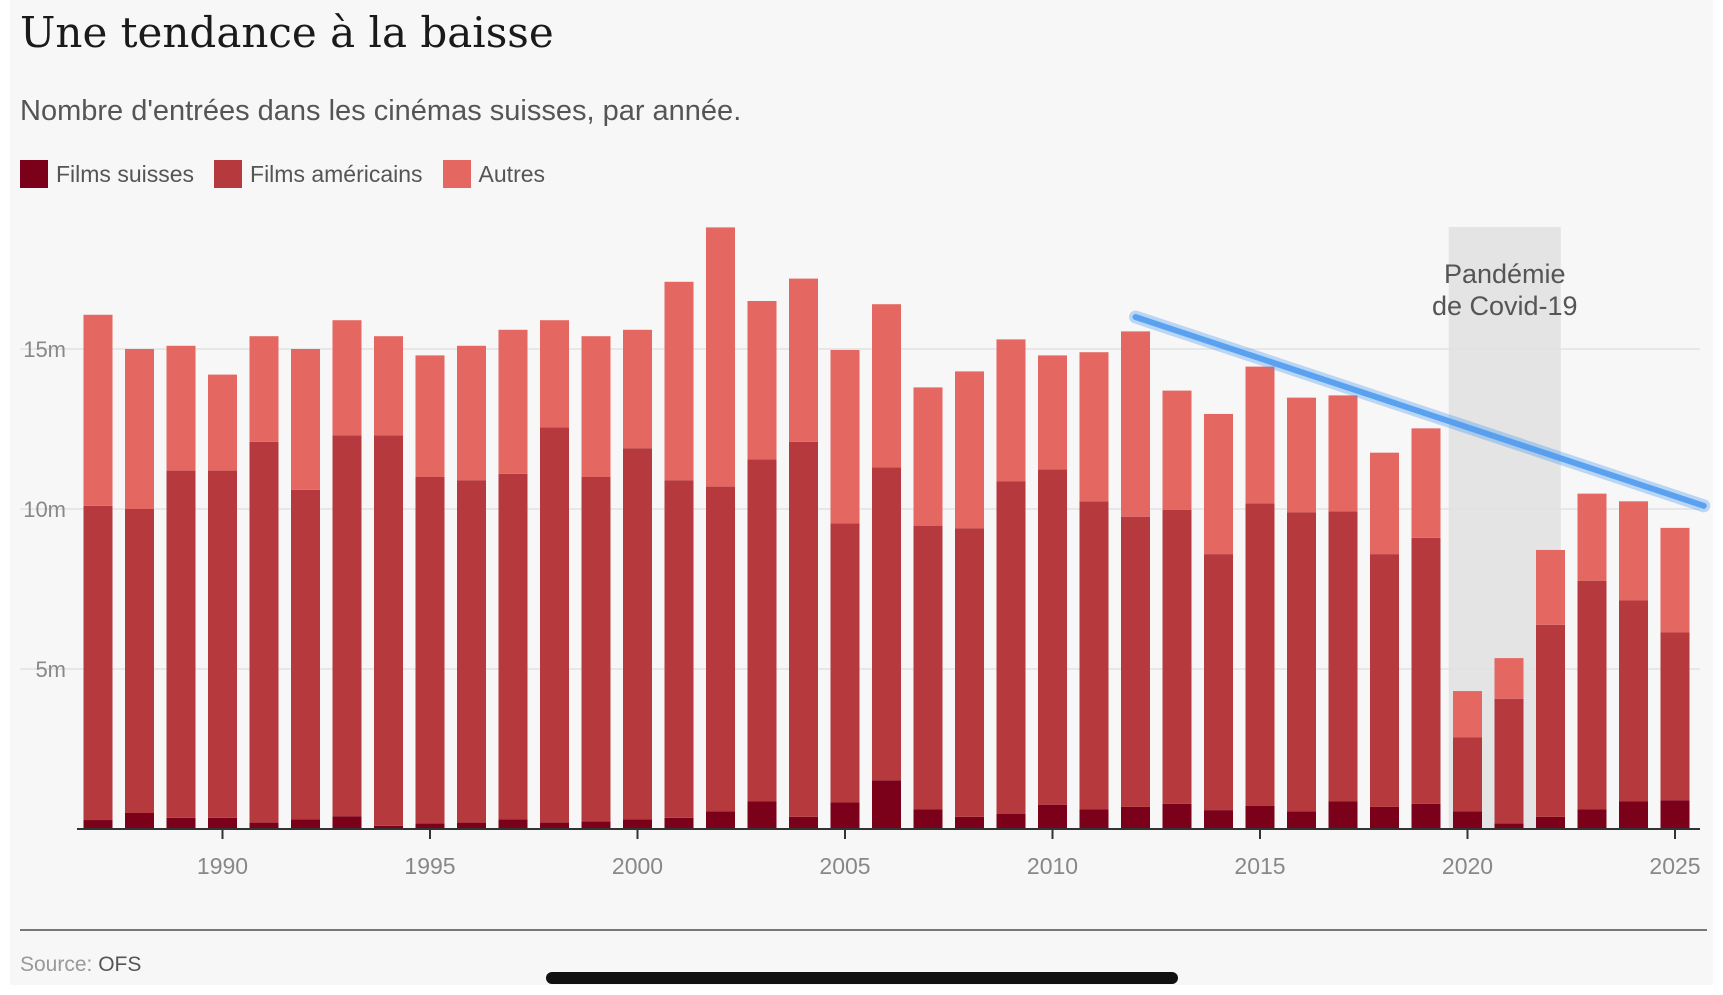  What do you see at coordinates (1343, 815) in the screenshot?
I see `bar-swiss-2017` at bounding box center [1343, 815].